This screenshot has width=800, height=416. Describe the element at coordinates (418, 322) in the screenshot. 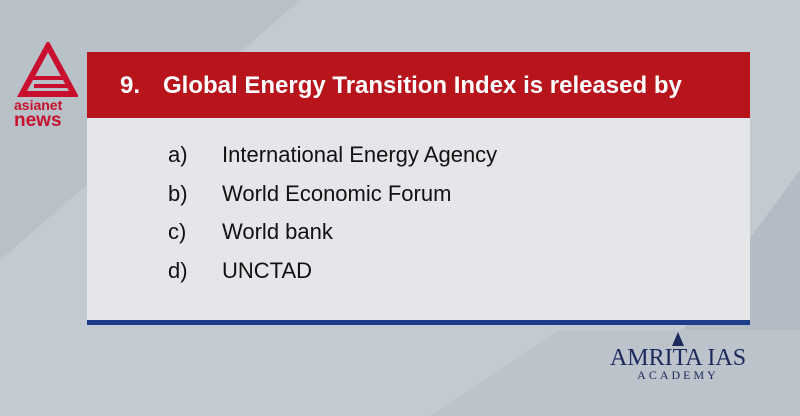

I see `bottom-rule` at that location.